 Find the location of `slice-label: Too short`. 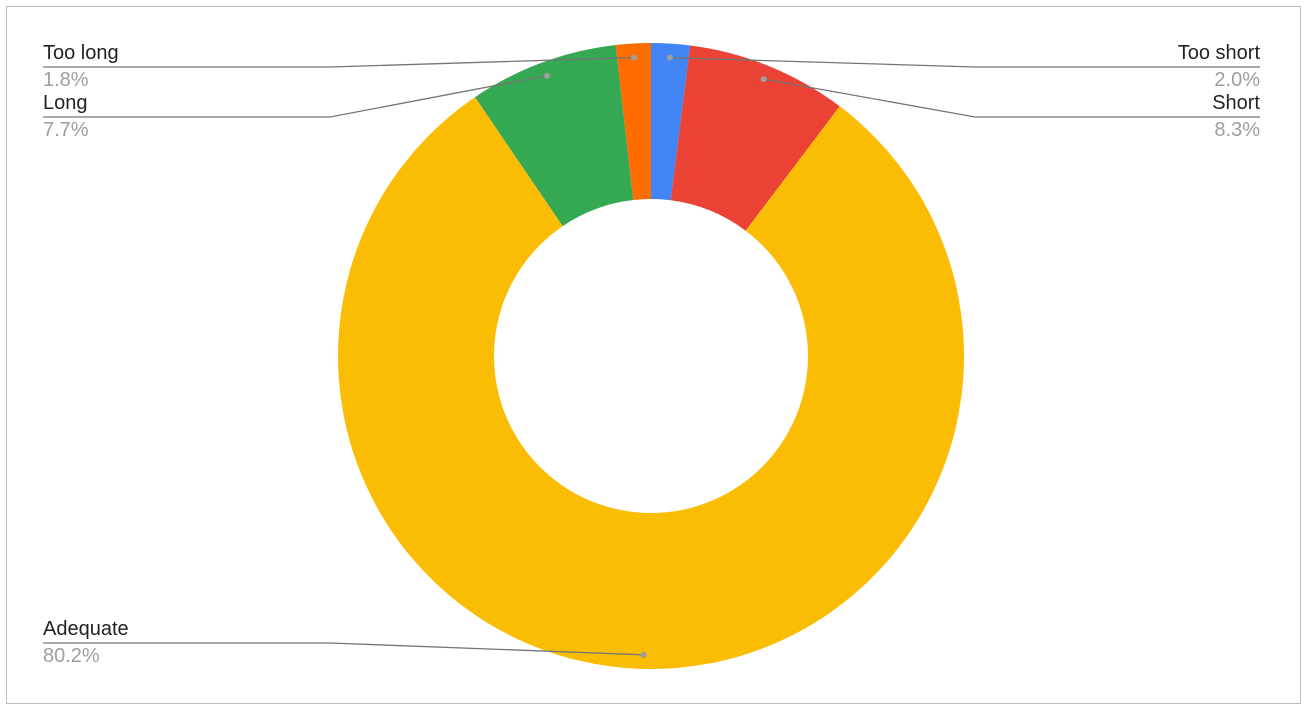

slice-label: Too short is located at coordinates (1219, 53).